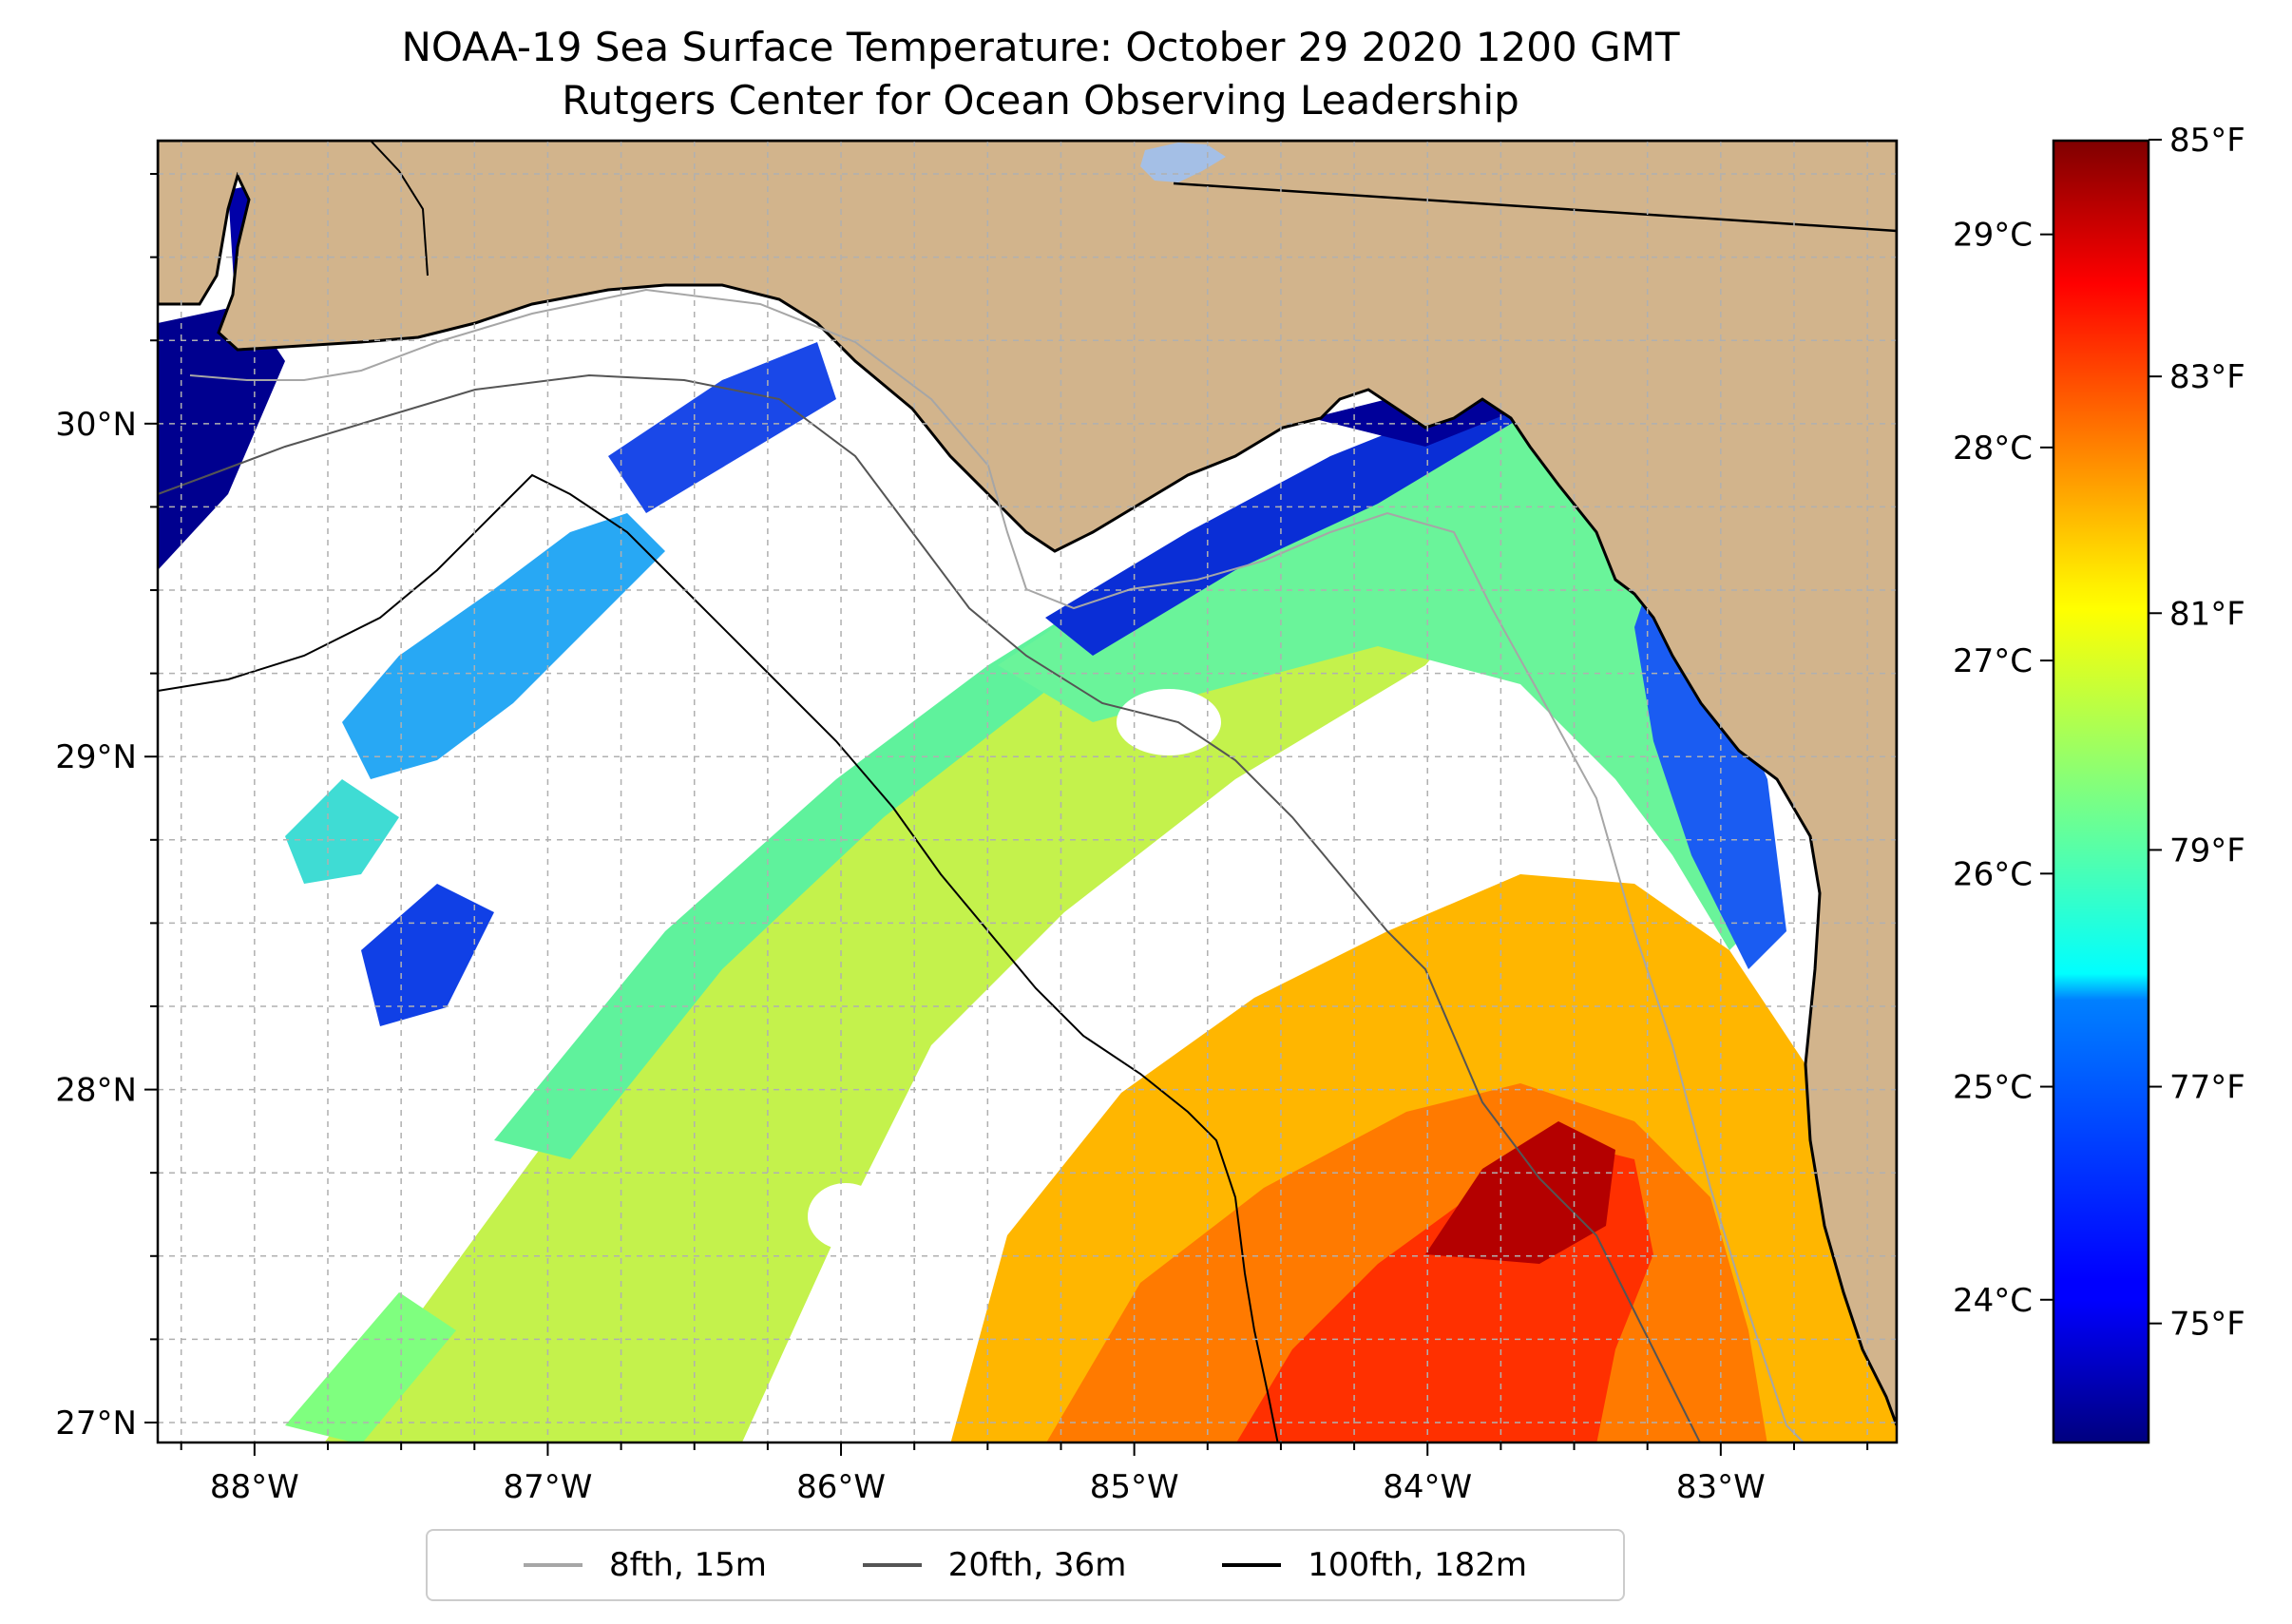  What do you see at coordinates (254, 1487) in the screenshot?
I see `lon-tick-label: 88°W` at bounding box center [254, 1487].